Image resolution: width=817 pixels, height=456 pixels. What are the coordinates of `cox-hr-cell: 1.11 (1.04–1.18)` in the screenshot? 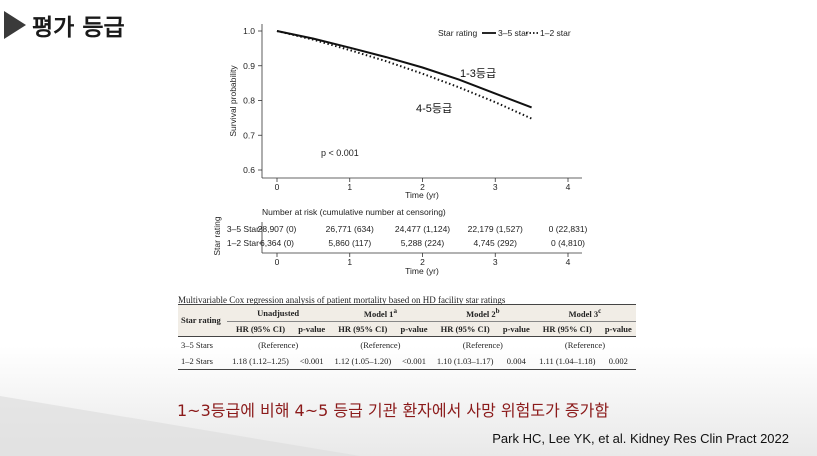 It's located at (567, 360).